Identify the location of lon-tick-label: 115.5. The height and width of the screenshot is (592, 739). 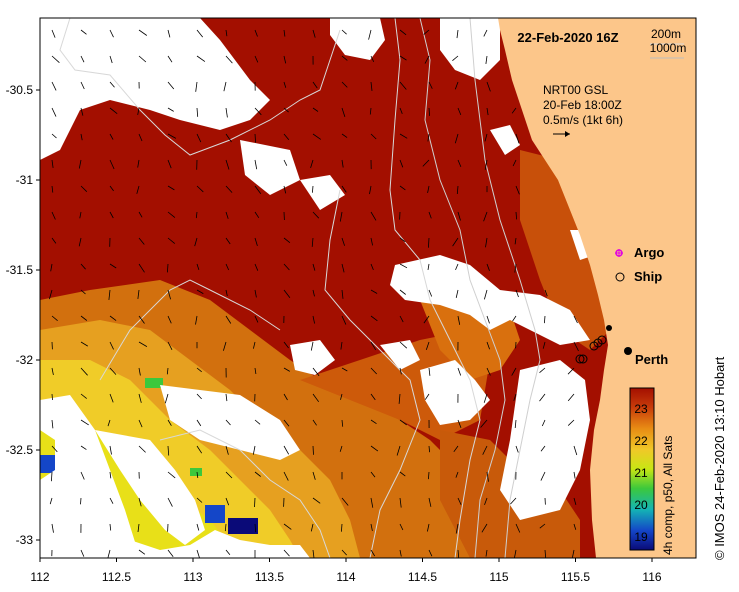
(575, 577).